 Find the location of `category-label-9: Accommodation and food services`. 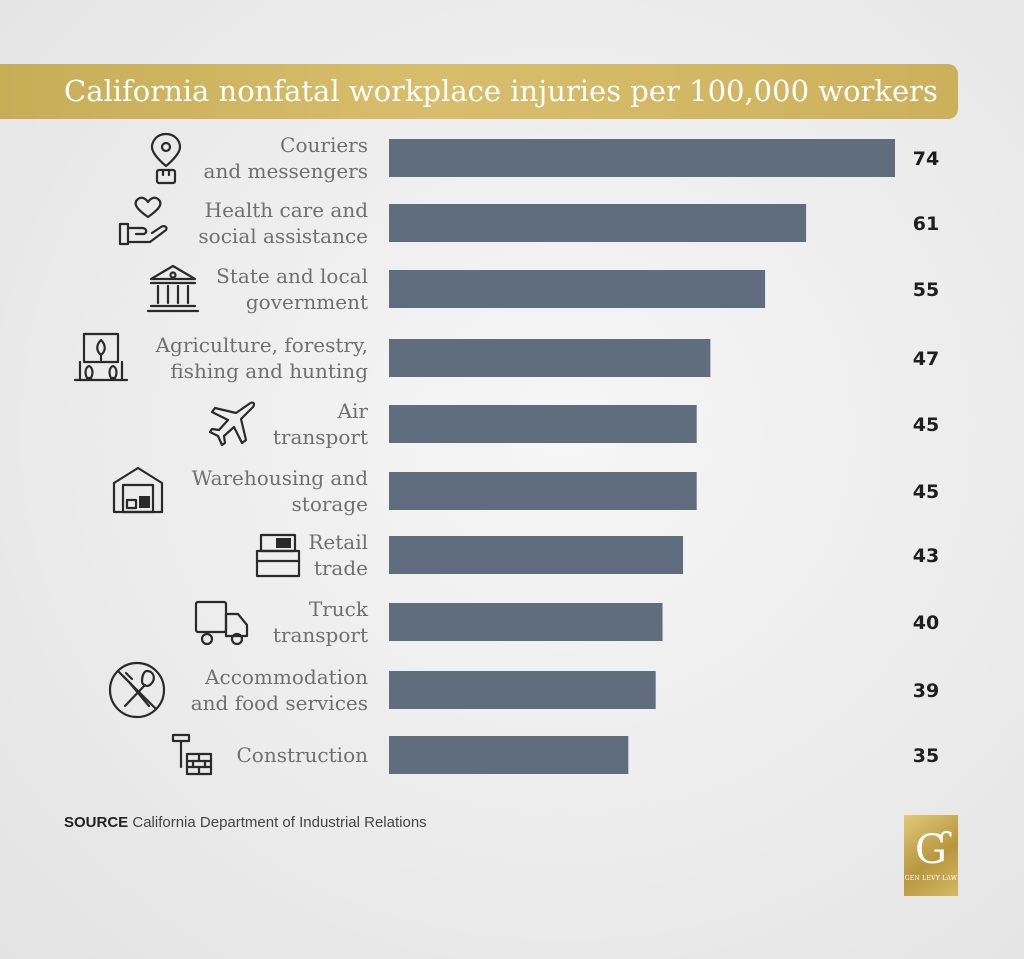

category-label-9: Accommodation and food services is located at coordinates (279, 690).